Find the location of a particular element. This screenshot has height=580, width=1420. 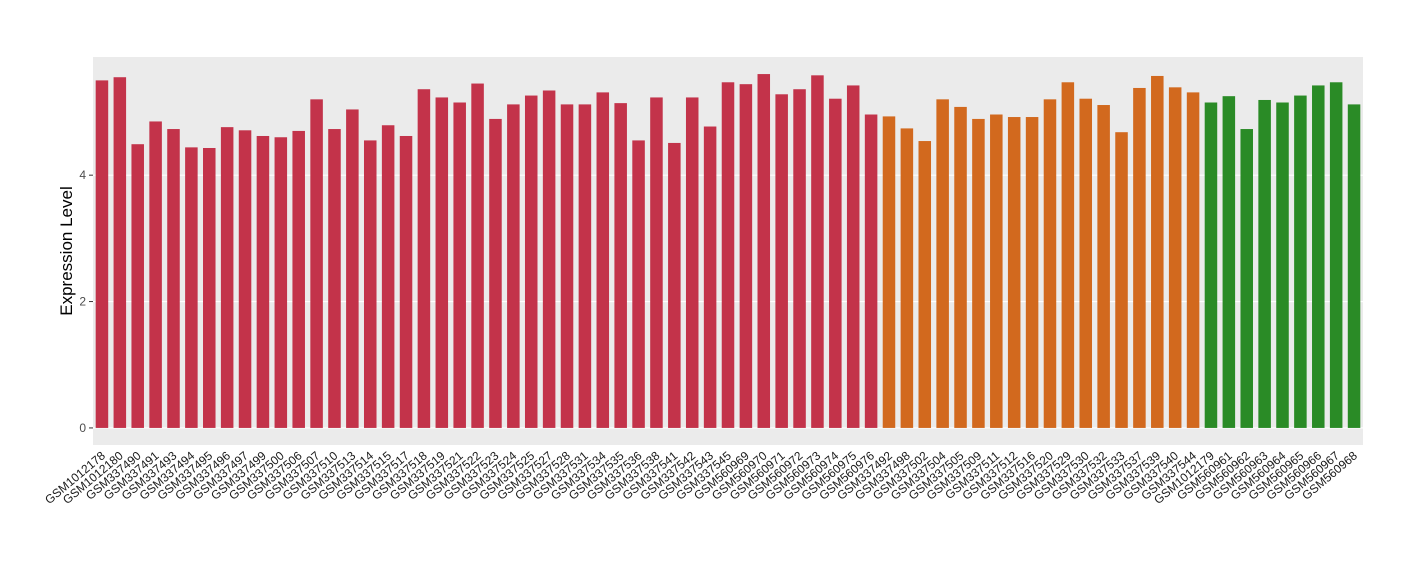

y-tick-label: 0 is located at coordinates (82, 428).